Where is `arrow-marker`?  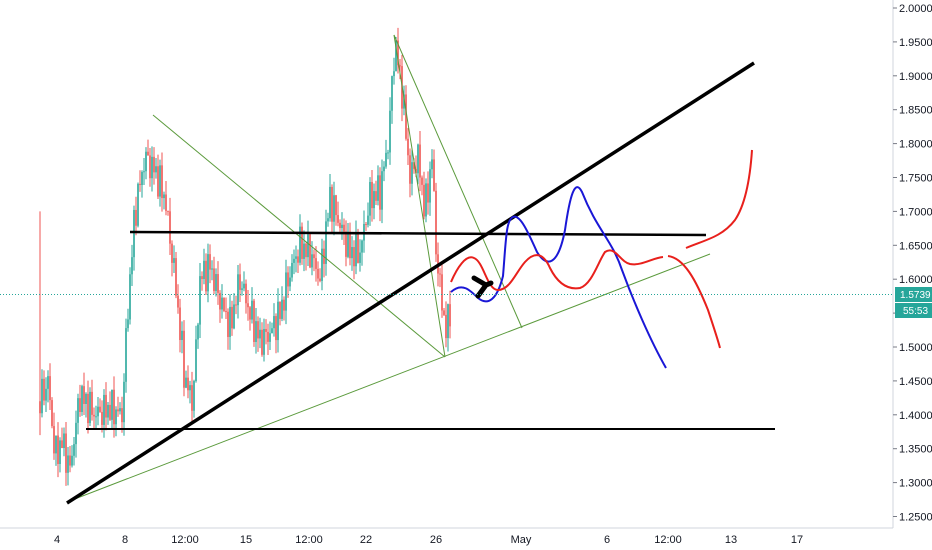
arrow-marker is located at coordinates (482, 287).